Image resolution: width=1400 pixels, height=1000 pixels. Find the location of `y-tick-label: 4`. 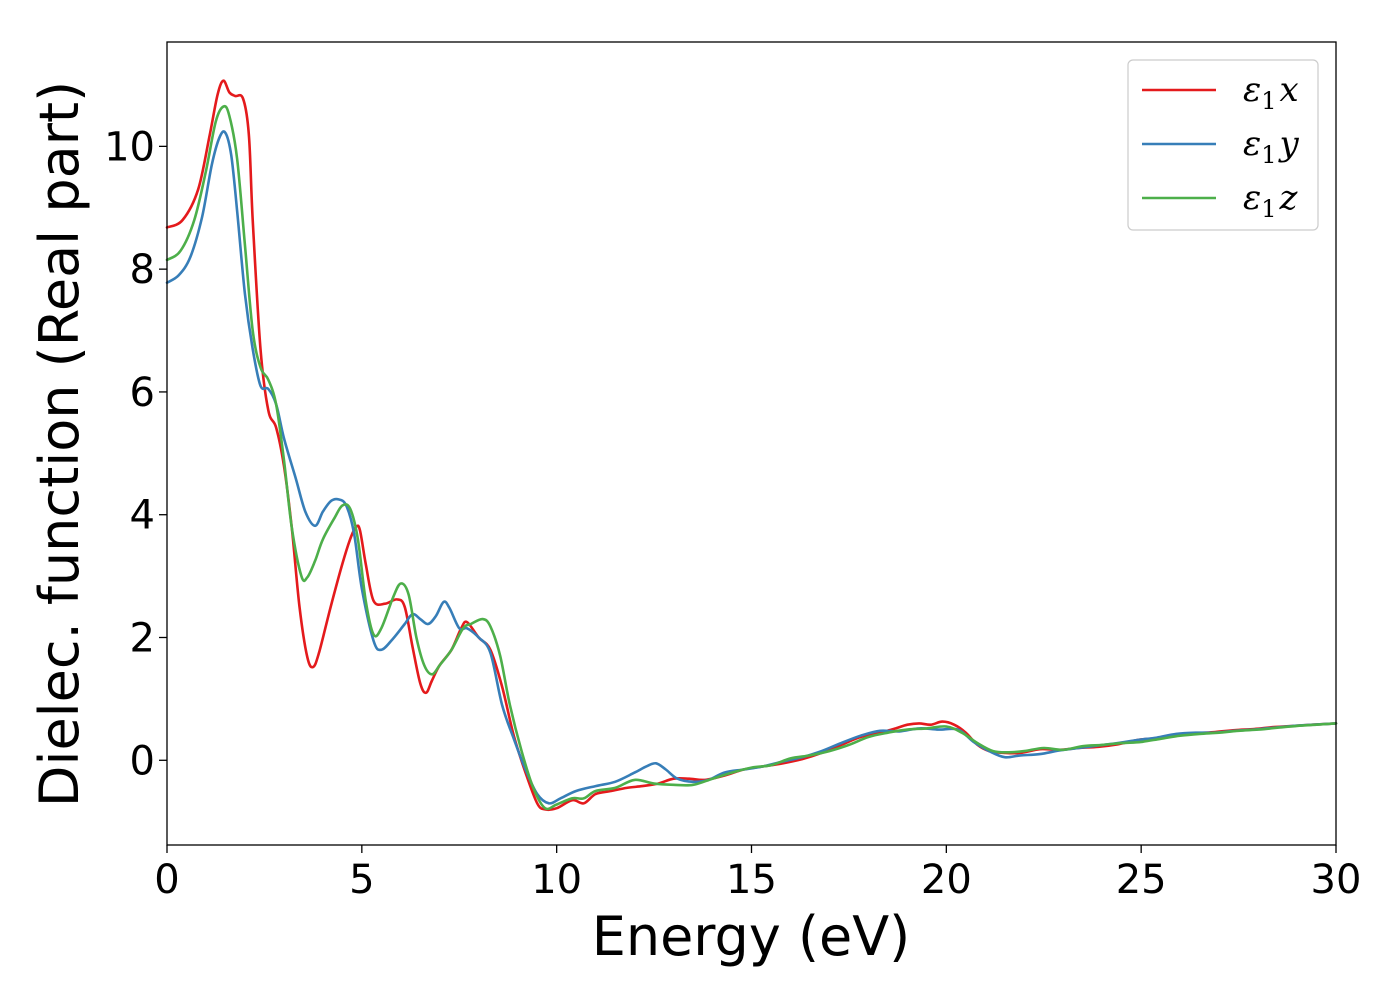

y-tick-label: 4 is located at coordinates (142, 516).